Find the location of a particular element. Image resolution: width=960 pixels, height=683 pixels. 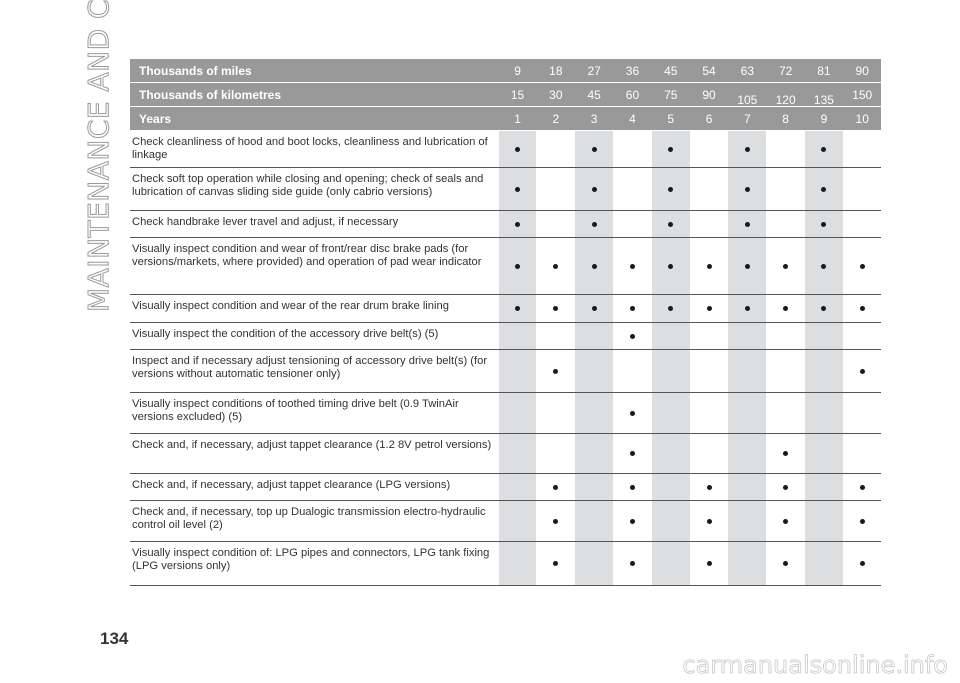

header-cell: 6 is located at coordinates (709, 118).